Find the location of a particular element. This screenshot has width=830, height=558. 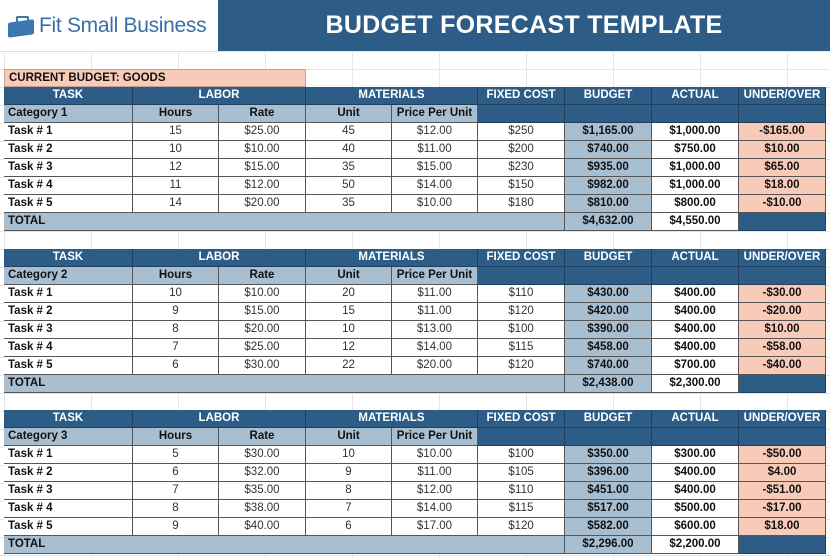

subheader-rate: Rate is located at coordinates (262, 276).